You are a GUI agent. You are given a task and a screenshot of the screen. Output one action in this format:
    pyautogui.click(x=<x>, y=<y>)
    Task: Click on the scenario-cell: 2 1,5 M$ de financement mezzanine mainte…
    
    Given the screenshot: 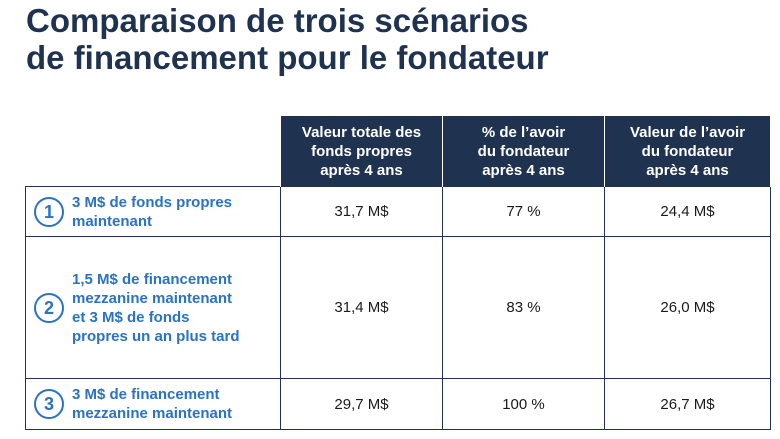 What is the action you would take?
    pyautogui.click(x=153, y=307)
    